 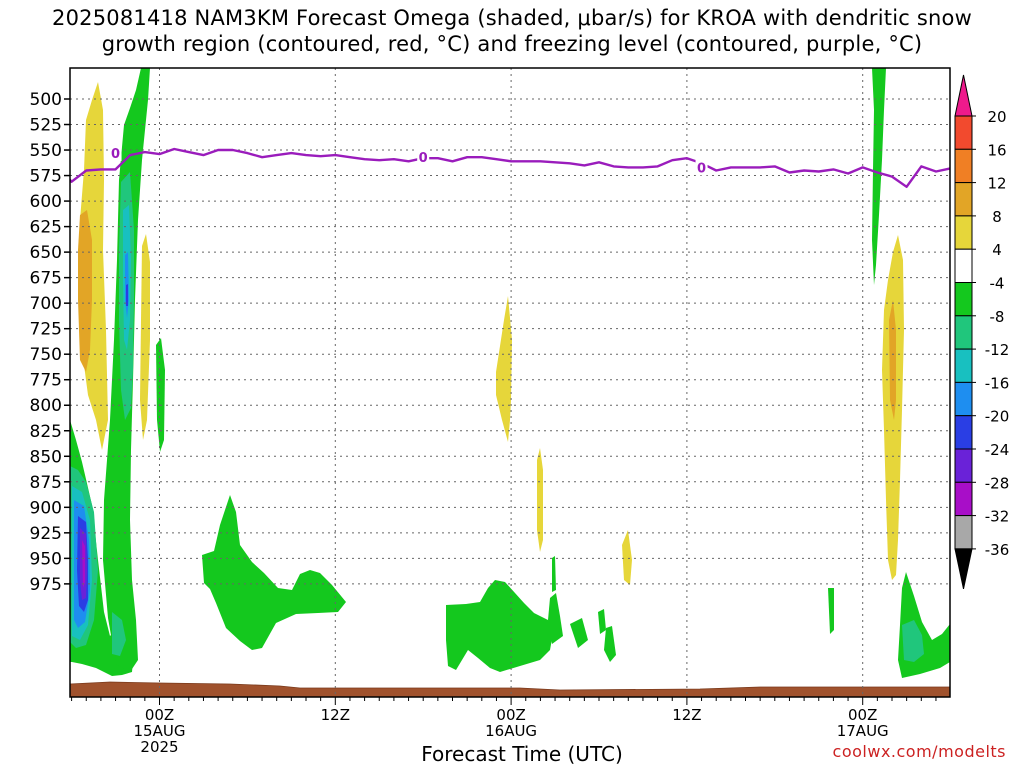 I want to click on colorbar-label: 12, so click(x=996, y=184).